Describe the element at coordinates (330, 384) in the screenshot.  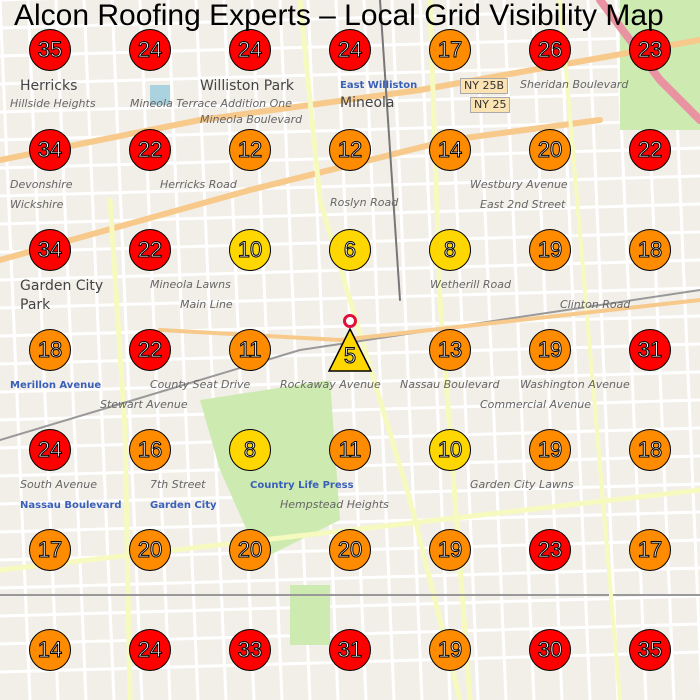
I see `map-label: Rockaway Avenue` at that location.